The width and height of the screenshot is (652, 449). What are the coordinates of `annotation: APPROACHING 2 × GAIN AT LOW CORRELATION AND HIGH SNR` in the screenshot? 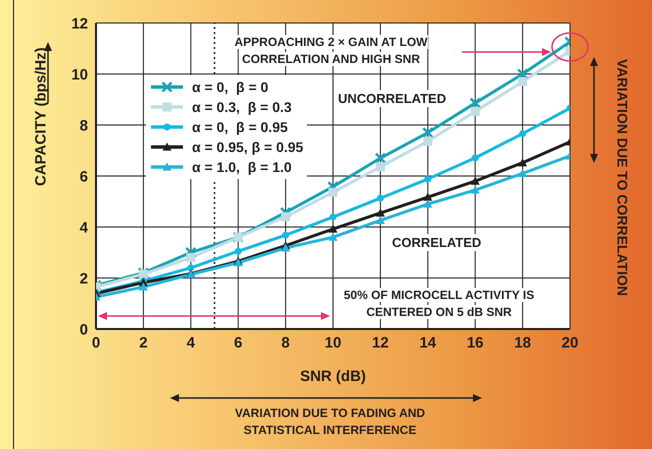 It's located at (331, 50).